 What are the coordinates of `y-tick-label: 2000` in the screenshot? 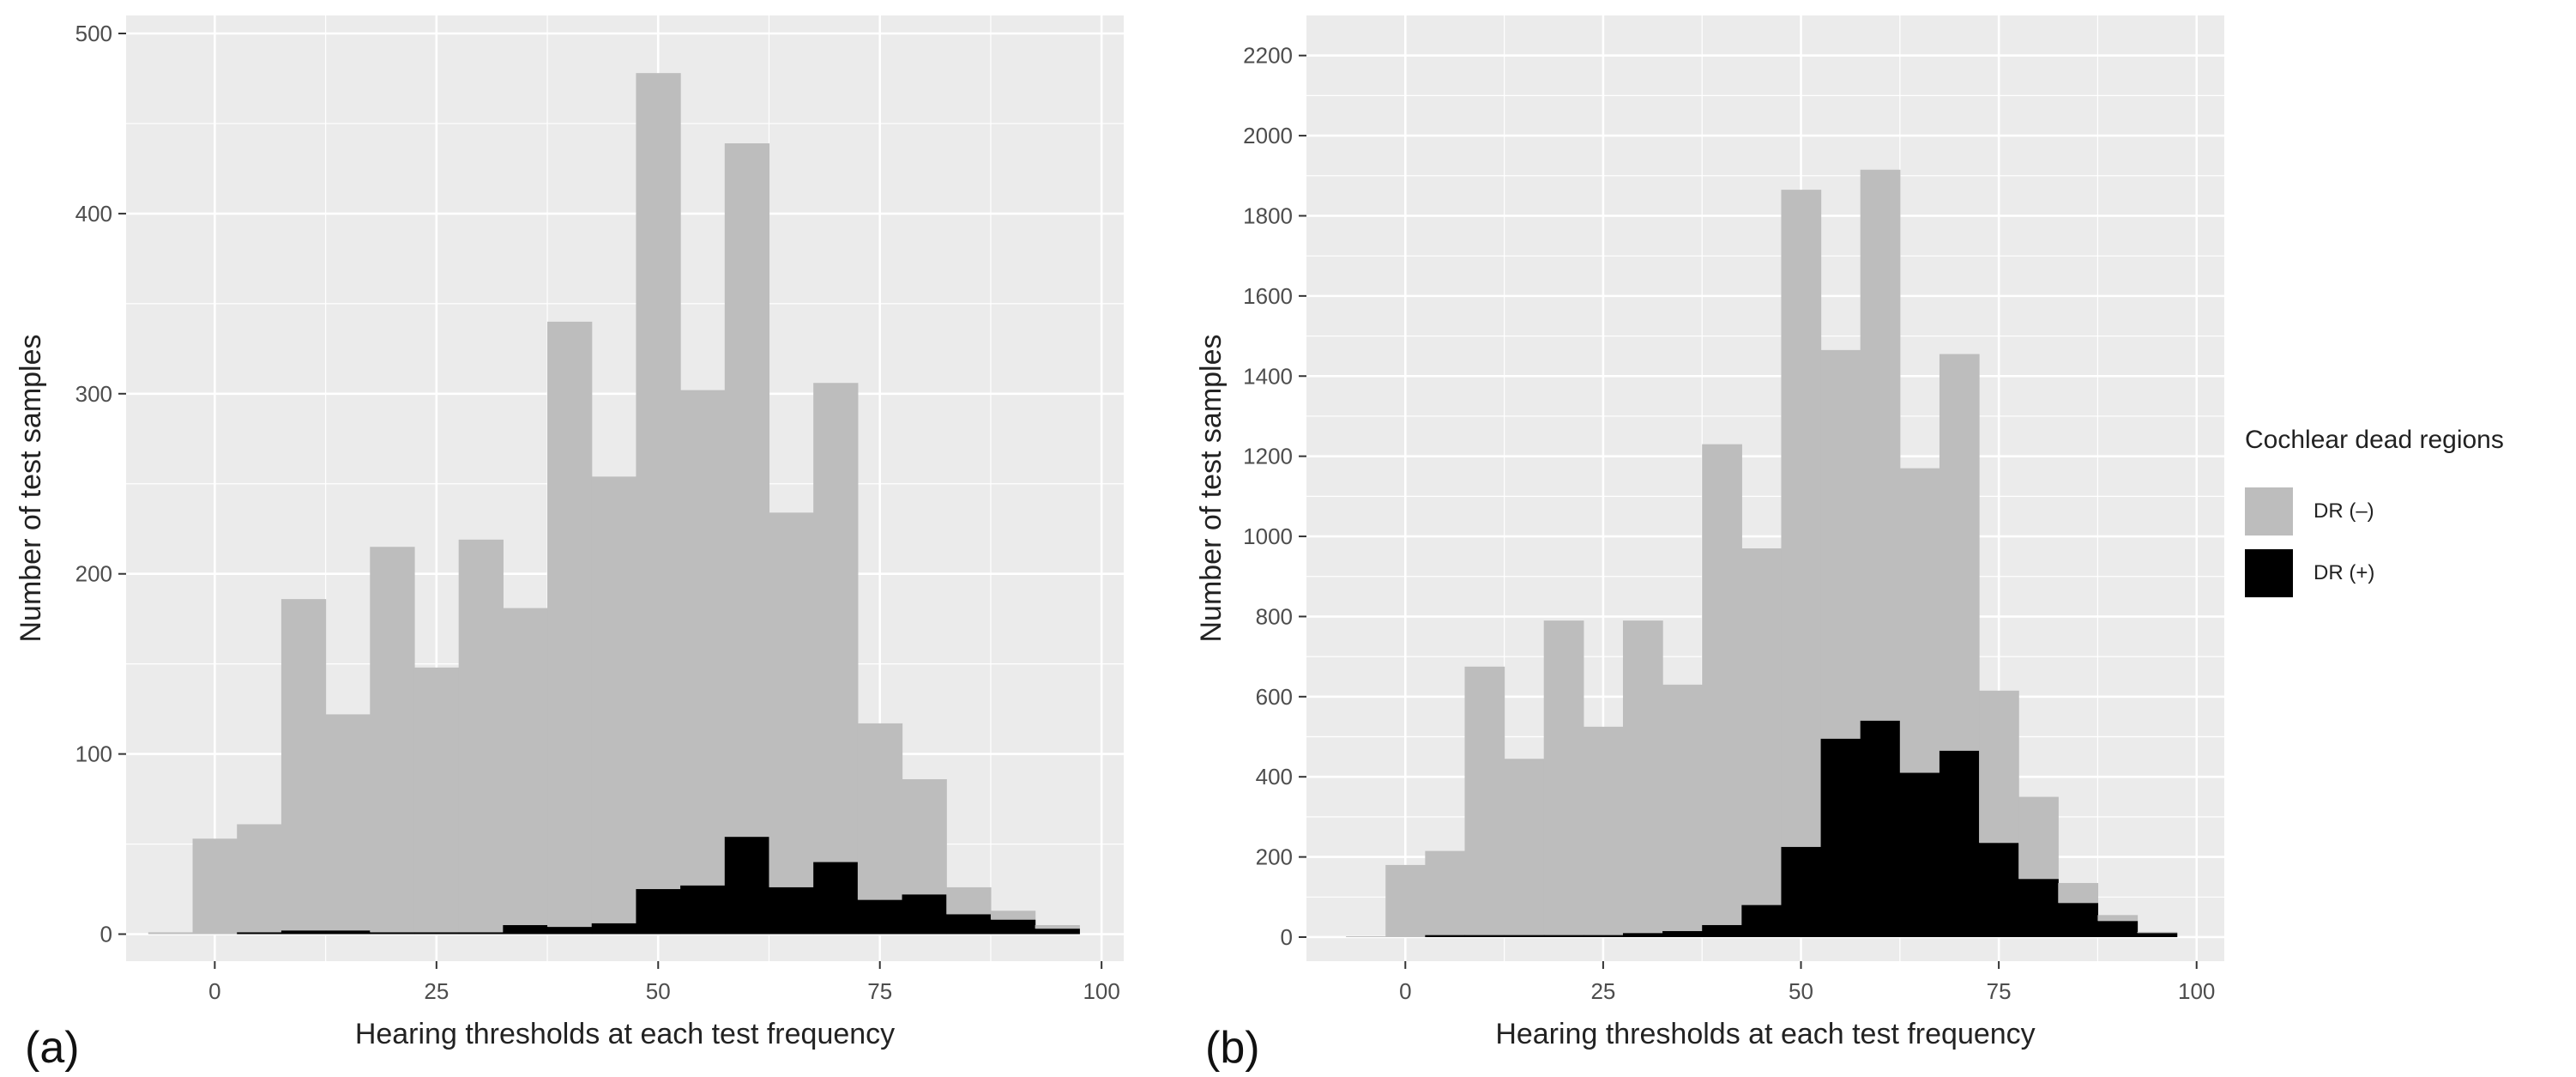 It's located at (1268, 135).